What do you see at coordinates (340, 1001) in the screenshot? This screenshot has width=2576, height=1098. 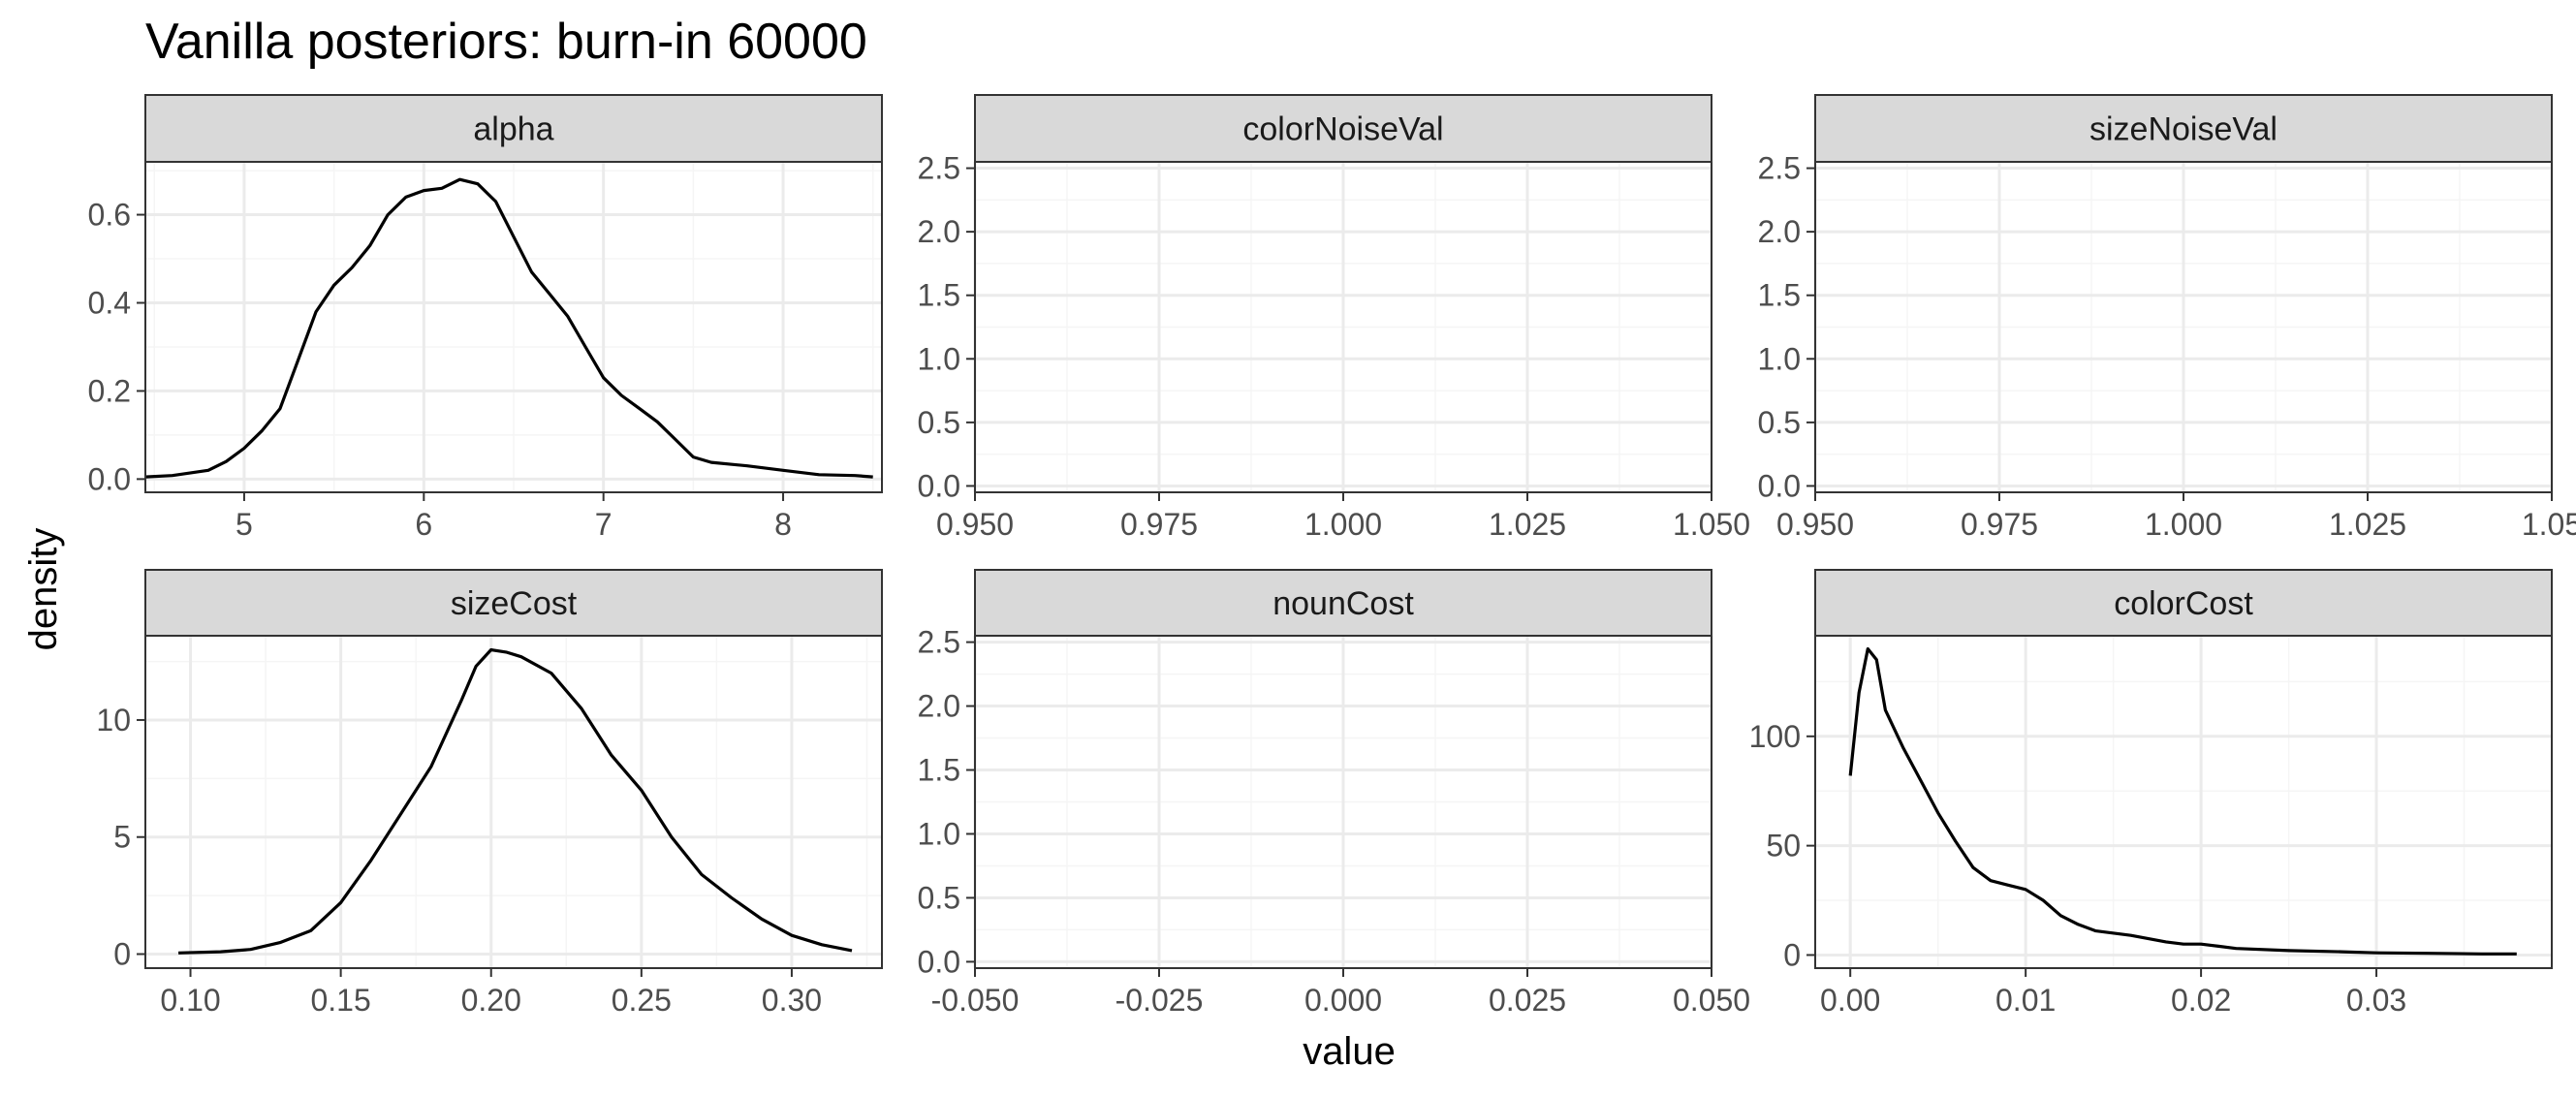 I see `x-tick-label: 0.15` at bounding box center [340, 1001].